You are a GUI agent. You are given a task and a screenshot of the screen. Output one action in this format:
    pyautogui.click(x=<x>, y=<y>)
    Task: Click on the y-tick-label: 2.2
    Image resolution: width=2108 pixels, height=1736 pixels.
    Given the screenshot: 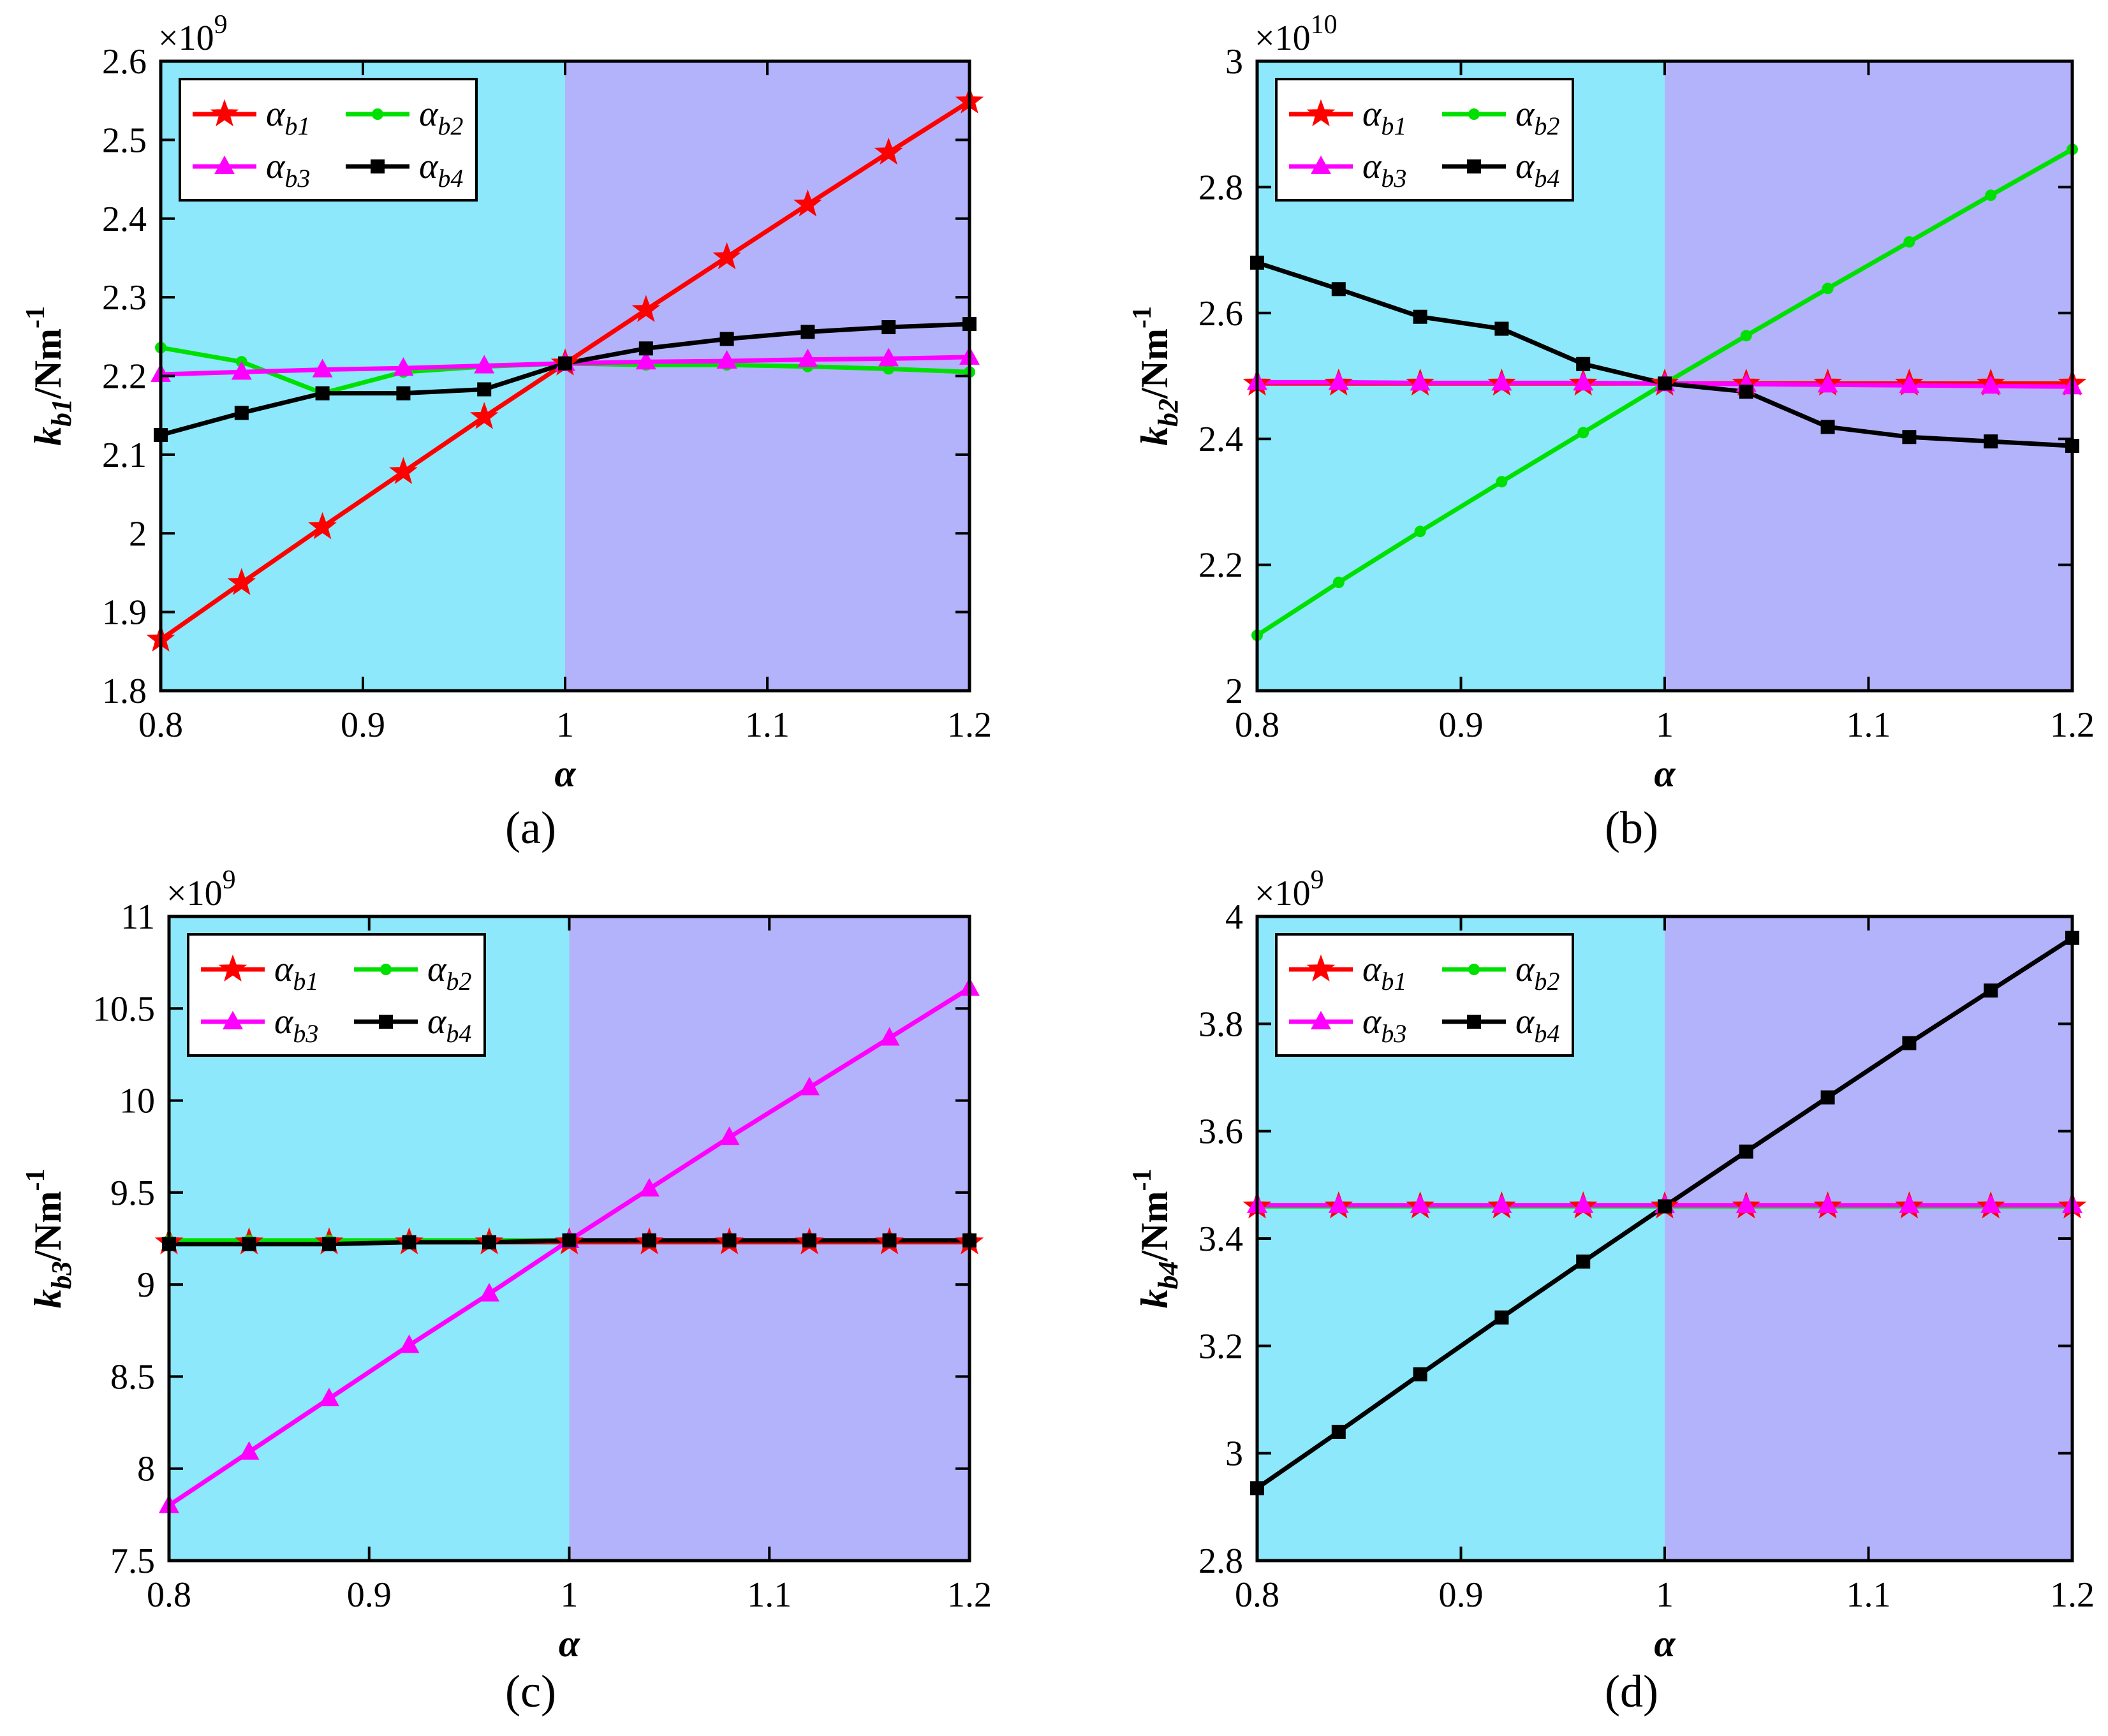 What is the action you would take?
    pyautogui.click(x=124, y=377)
    